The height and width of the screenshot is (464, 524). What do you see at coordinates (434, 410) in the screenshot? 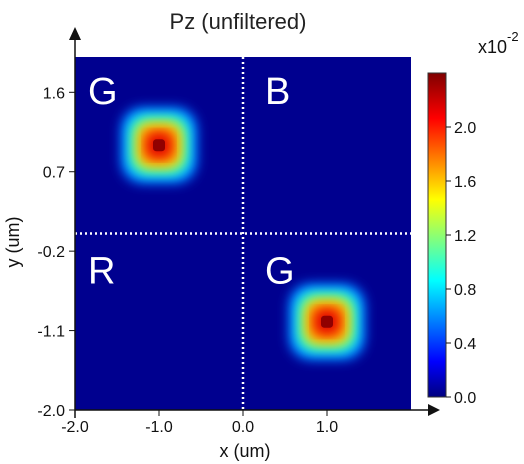
I see `x-axis-arrow-icon` at bounding box center [434, 410].